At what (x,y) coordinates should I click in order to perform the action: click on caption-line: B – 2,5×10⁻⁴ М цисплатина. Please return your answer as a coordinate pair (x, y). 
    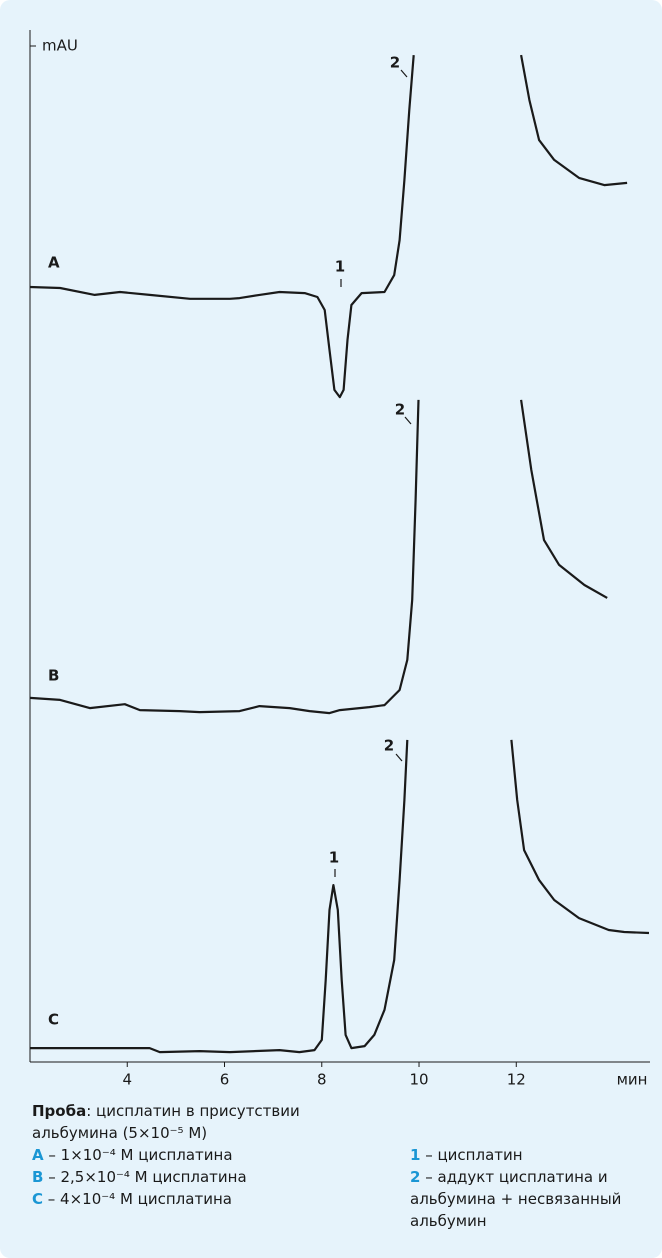
    Looking at the image, I should click on (182, 1177).